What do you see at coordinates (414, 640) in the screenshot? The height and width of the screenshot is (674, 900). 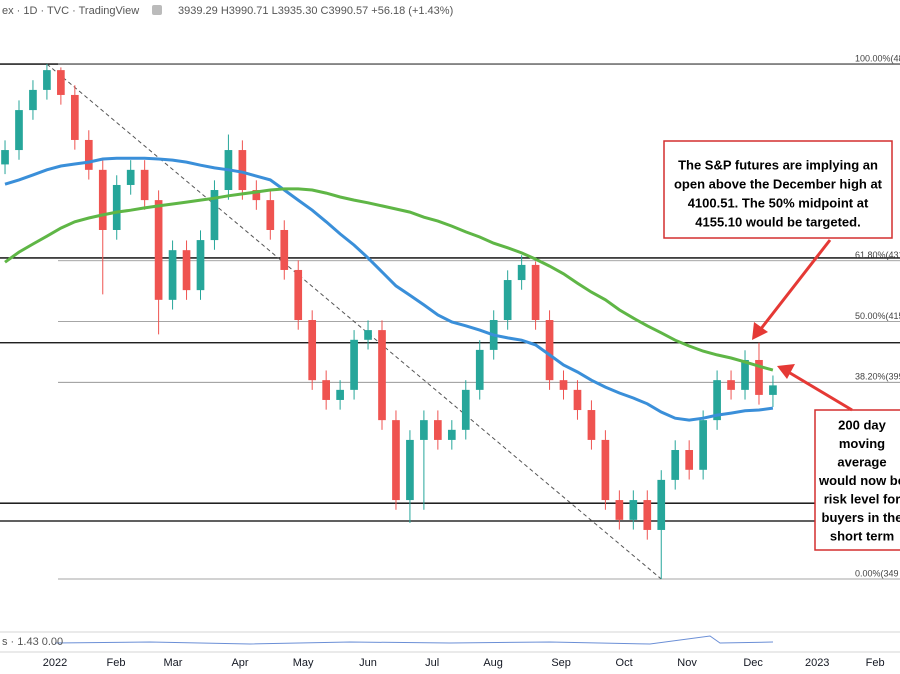 I see `indicator-line` at bounding box center [414, 640].